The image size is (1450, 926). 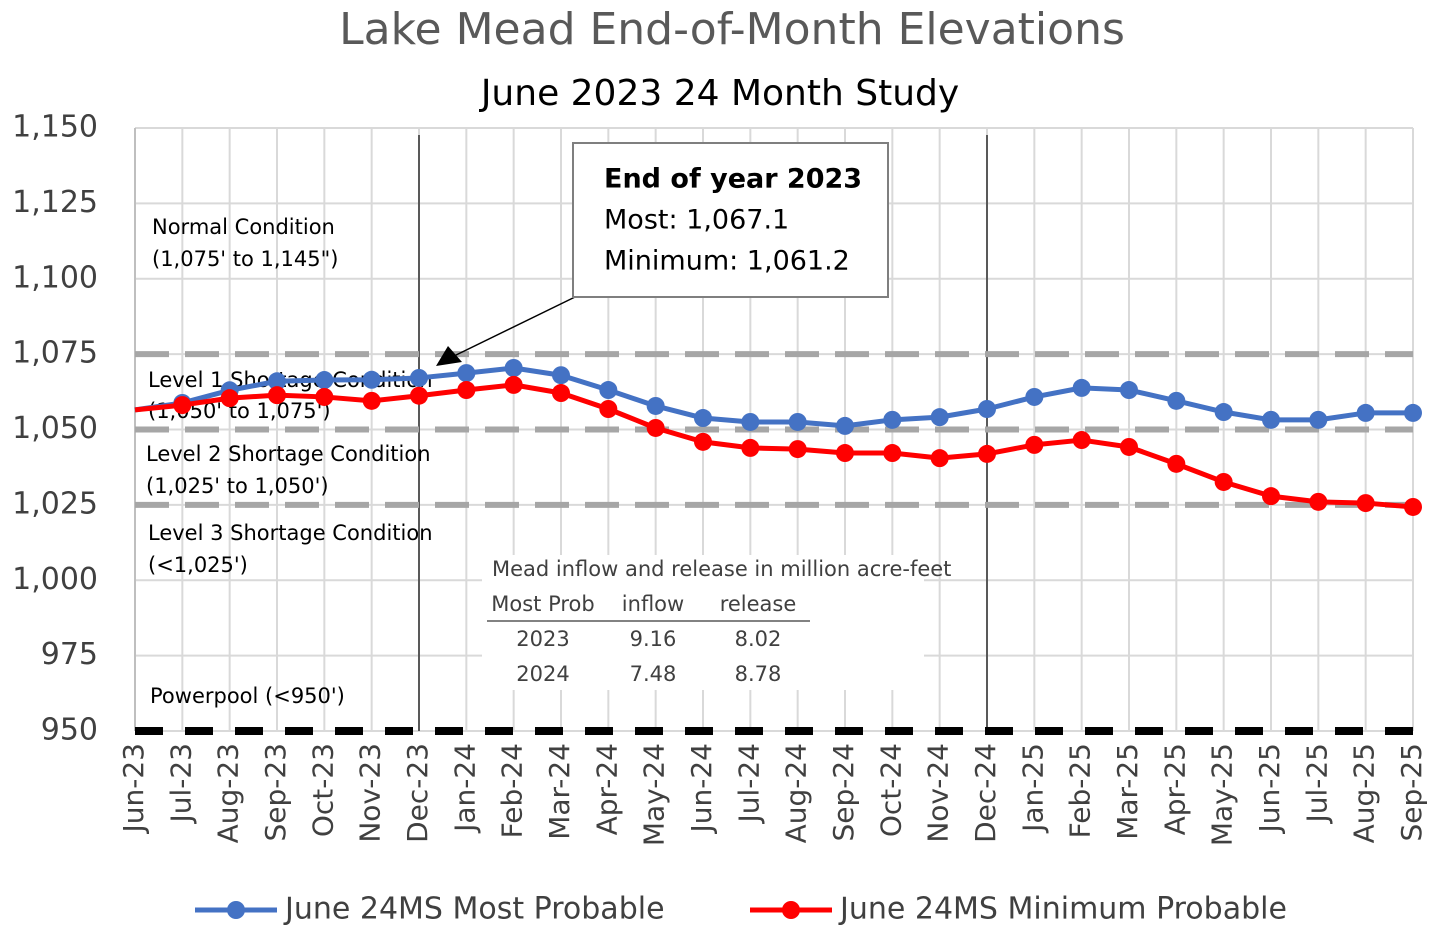 I want to click on x-tick-label: Feb-25, so click(x=1080, y=790).